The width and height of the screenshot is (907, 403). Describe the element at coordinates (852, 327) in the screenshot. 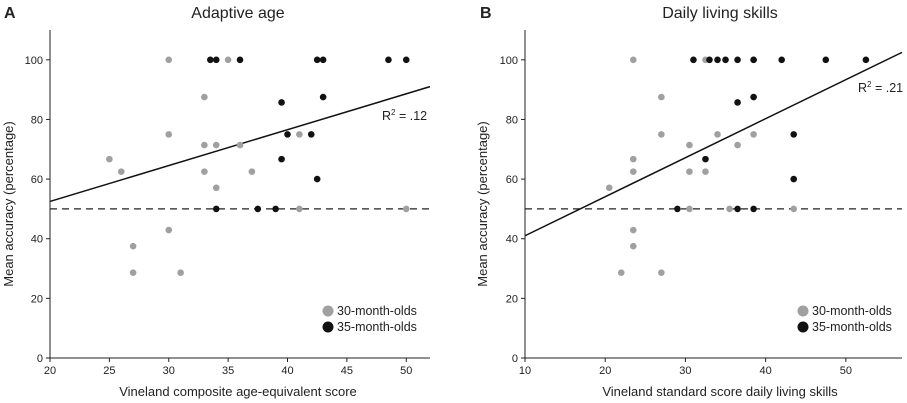

I see `panel-b-legend-label-35: 35-month-olds` at that location.